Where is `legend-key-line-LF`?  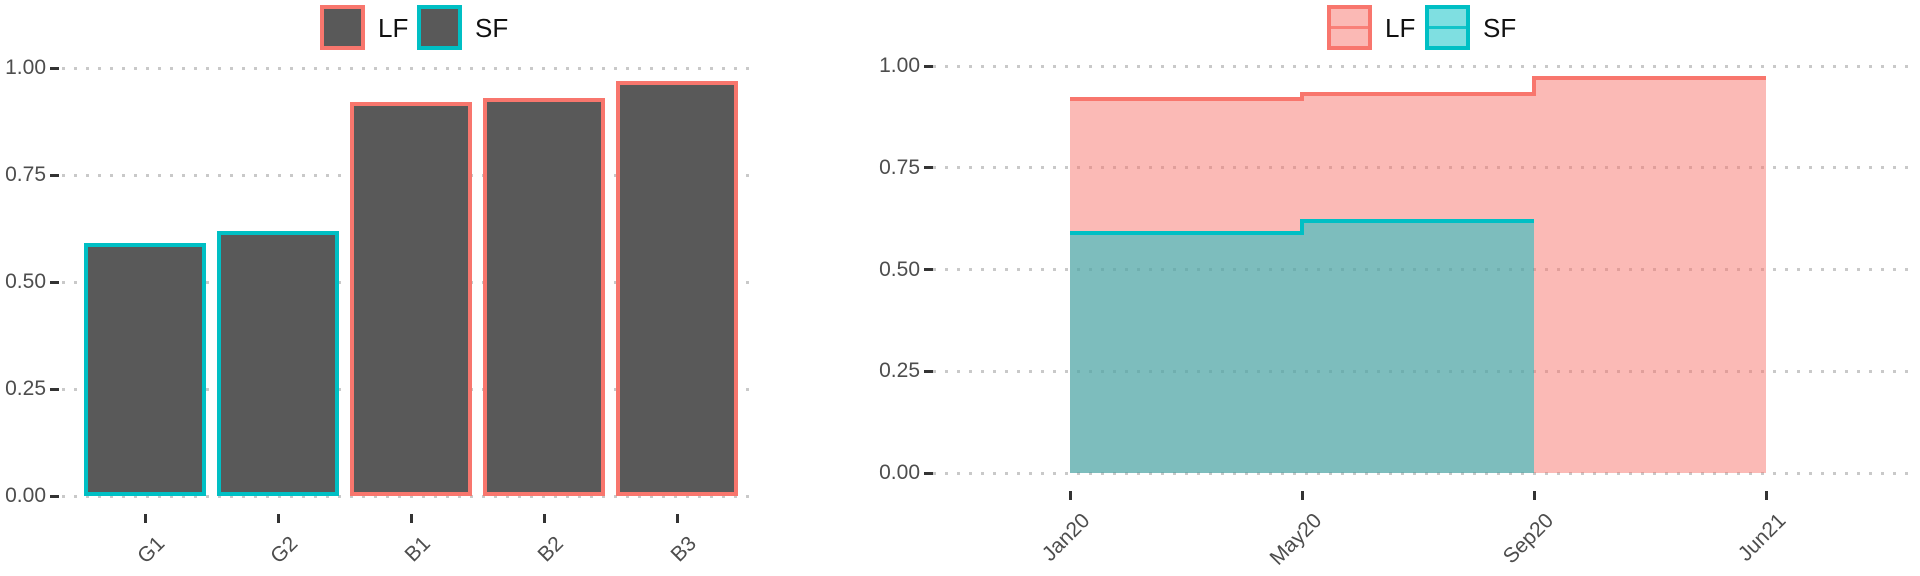
legend-key-line-LF is located at coordinates (1349, 27).